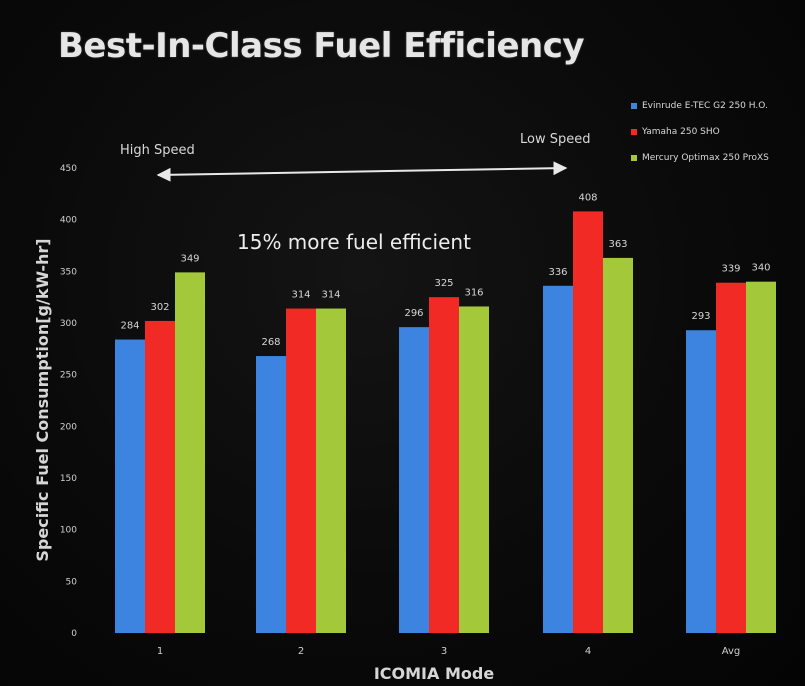 The width and height of the screenshot is (805, 686). Describe the element at coordinates (68, 427) in the screenshot. I see `y-tick-label: 200` at that location.